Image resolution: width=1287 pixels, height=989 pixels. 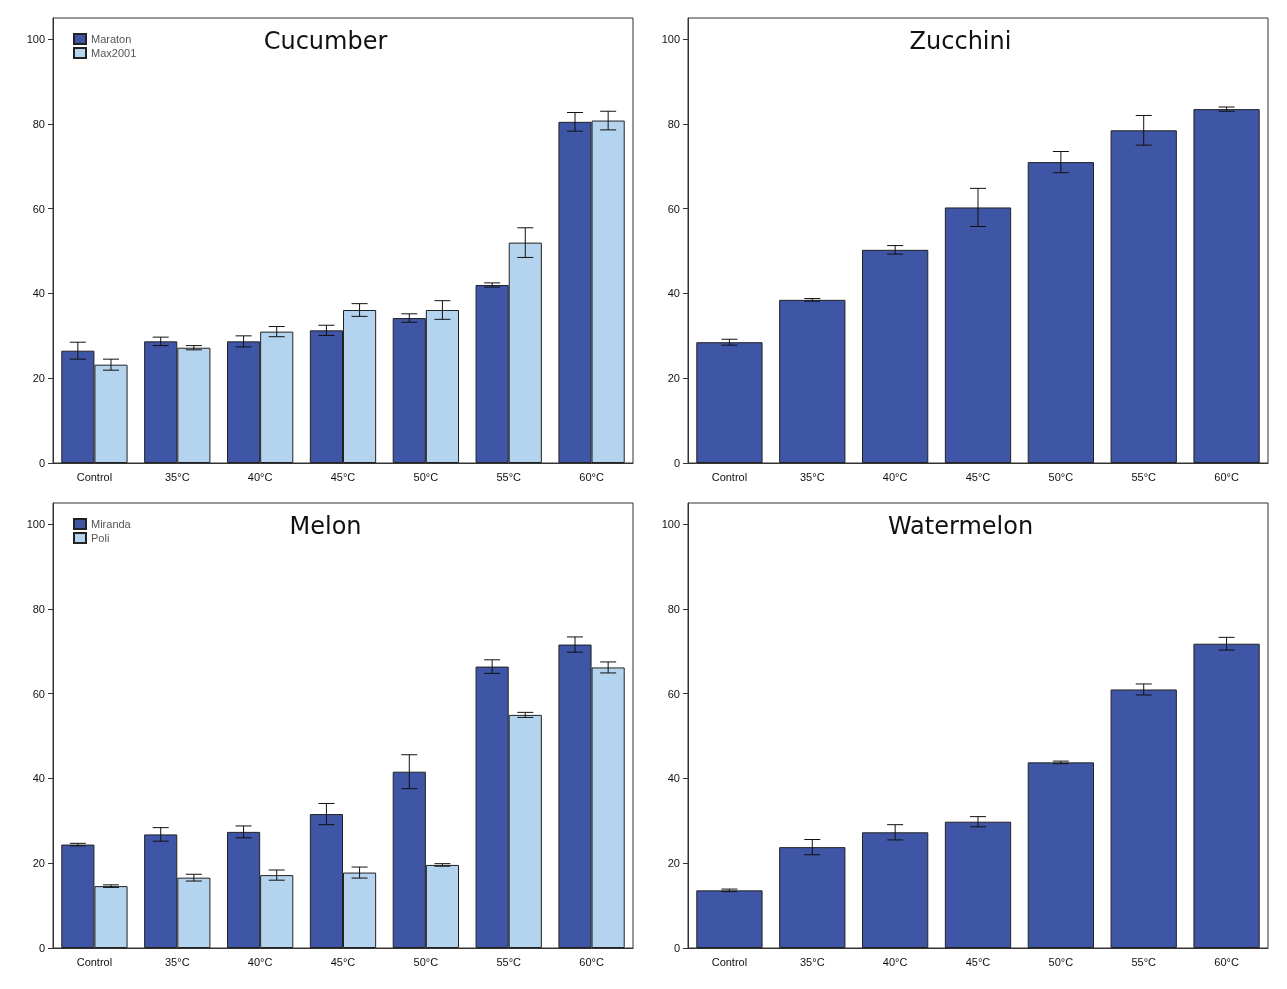 What do you see at coordinates (960, 41) in the screenshot?
I see `chart-title: Zucchini` at bounding box center [960, 41].